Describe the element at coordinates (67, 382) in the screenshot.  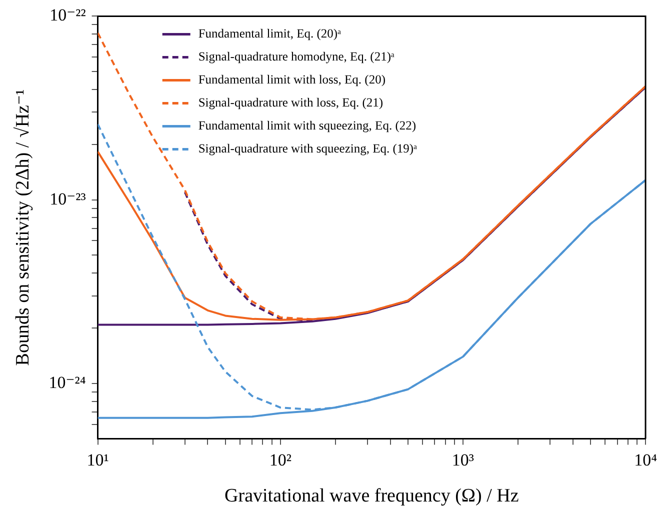
I see `y-tick-label: 10⁻²⁴` at that location.